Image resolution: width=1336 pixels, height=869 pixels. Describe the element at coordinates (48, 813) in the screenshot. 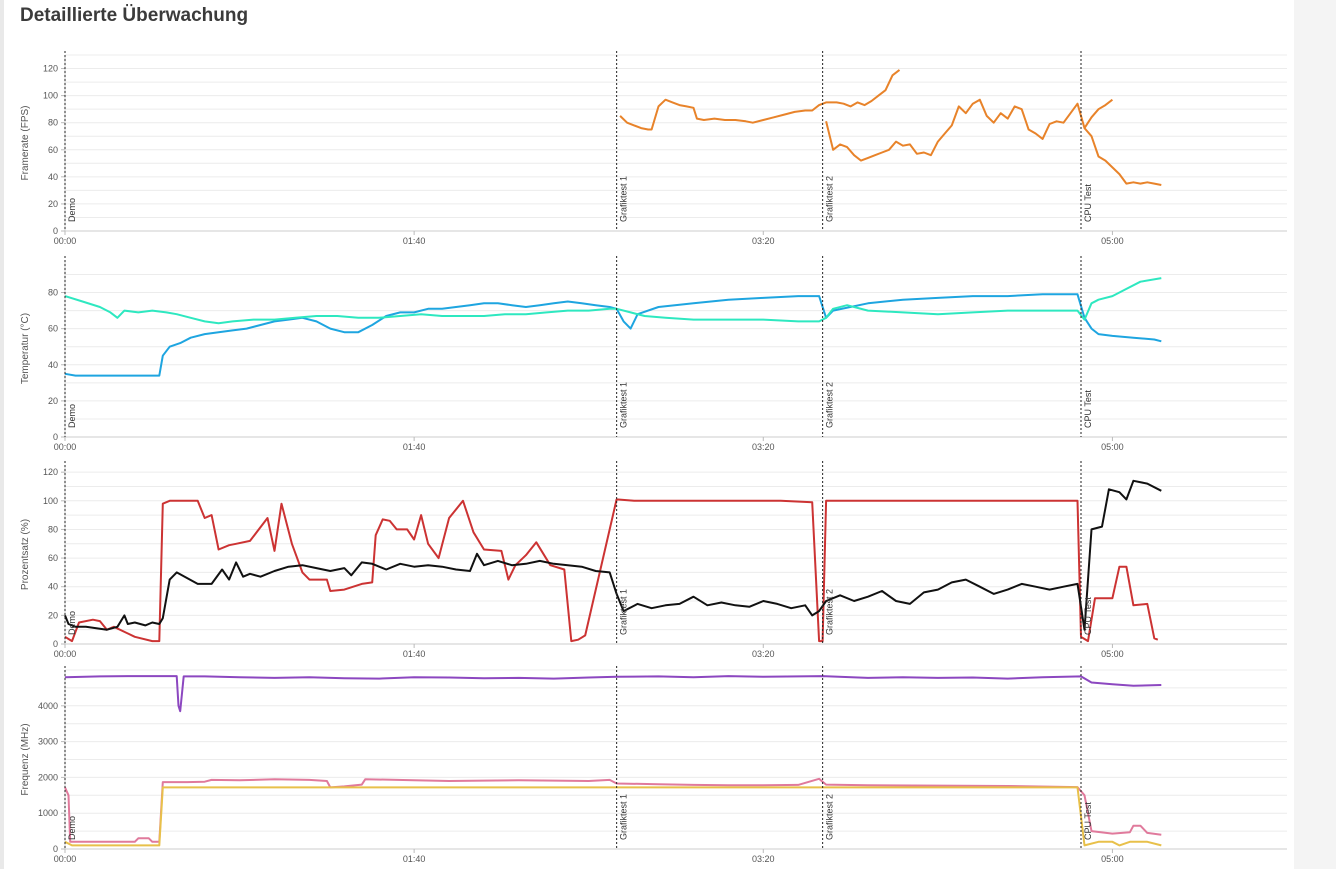

I see `y-tick-label: 1000` at that location.